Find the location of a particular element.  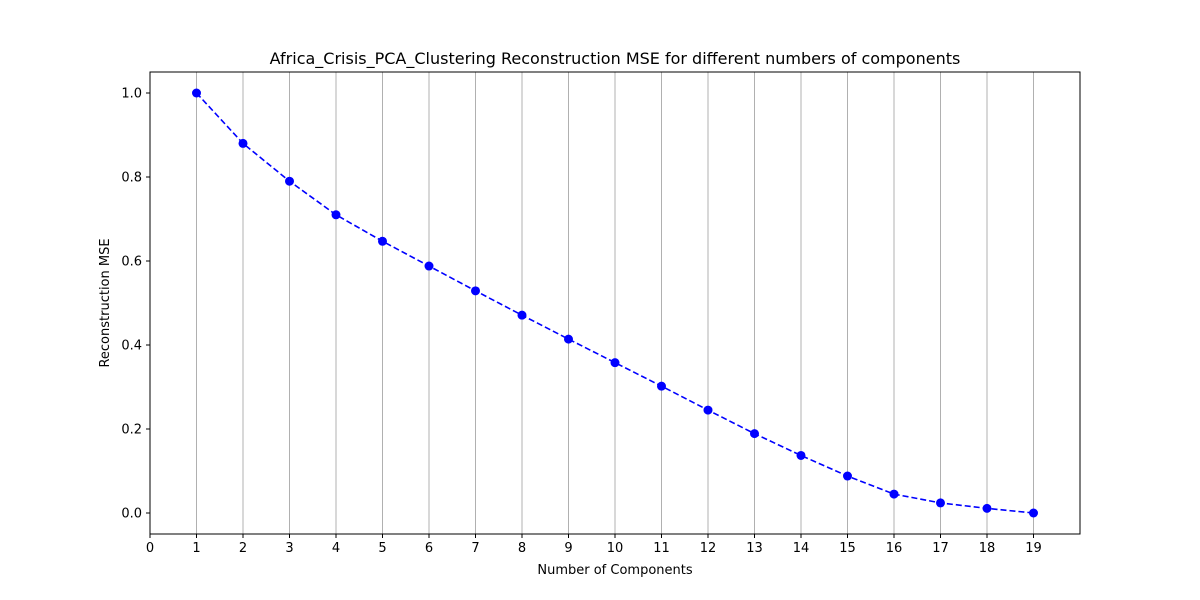

y-tick-label: 0.2 is located at coordinates (131, 430).